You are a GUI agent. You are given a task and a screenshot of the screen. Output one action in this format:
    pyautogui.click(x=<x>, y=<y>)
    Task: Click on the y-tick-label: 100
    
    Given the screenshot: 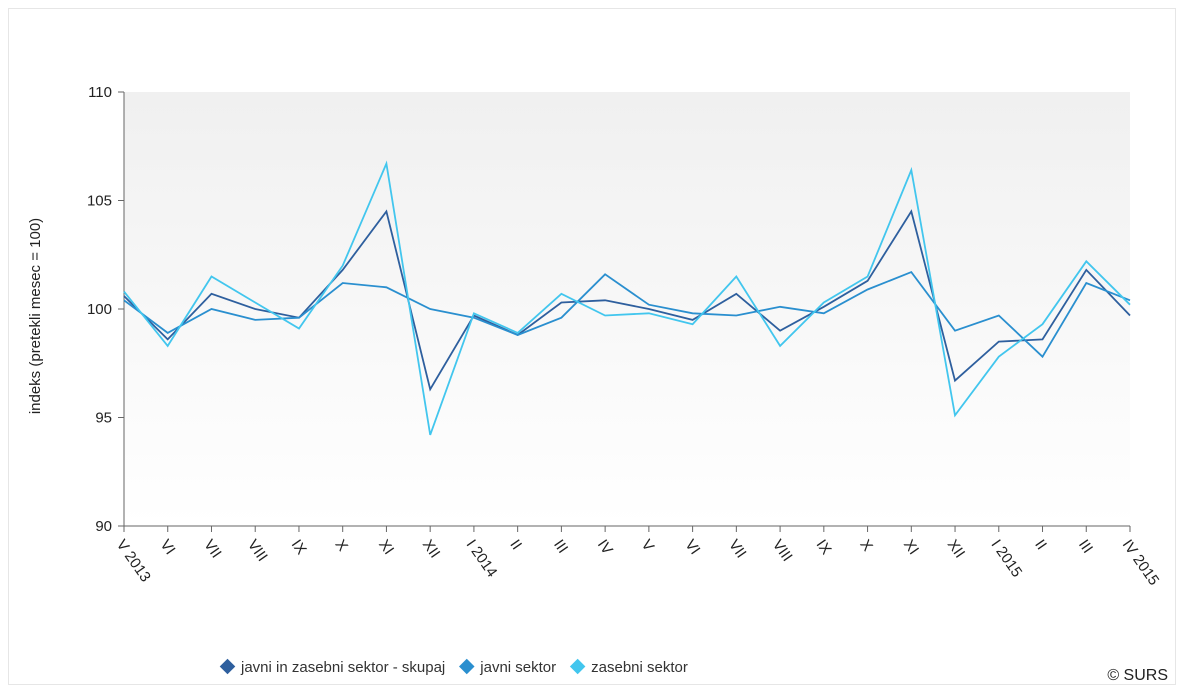 What is the action you would take?
    pyautogui.click(x=99, y=309)
    